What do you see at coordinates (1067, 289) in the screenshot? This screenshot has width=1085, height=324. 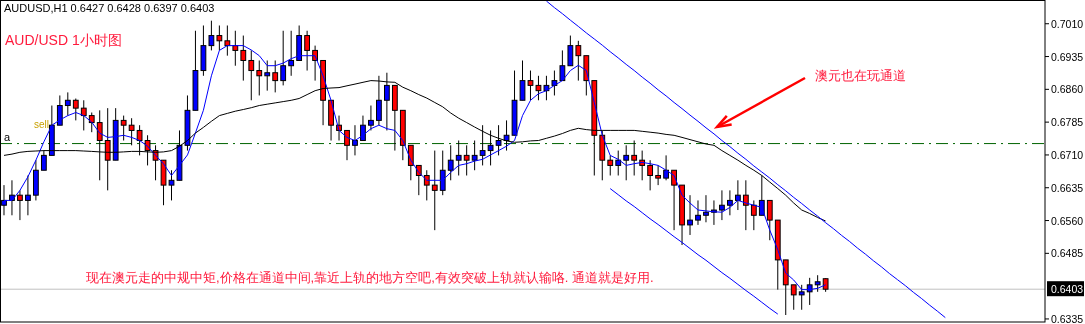 I see `ref-line-label: 0.6403` at bounding box center [1067, 289].